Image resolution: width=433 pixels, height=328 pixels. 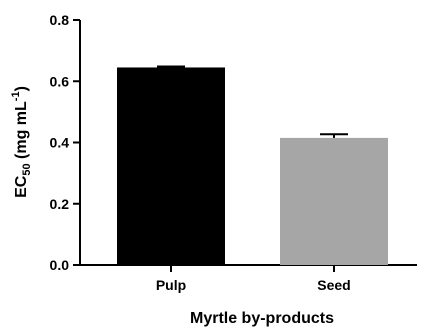 What do you see at coordinates (60, 265) in the screenshot?
I see `y-tick-label: 0.0` at bounding box center [60, 265].